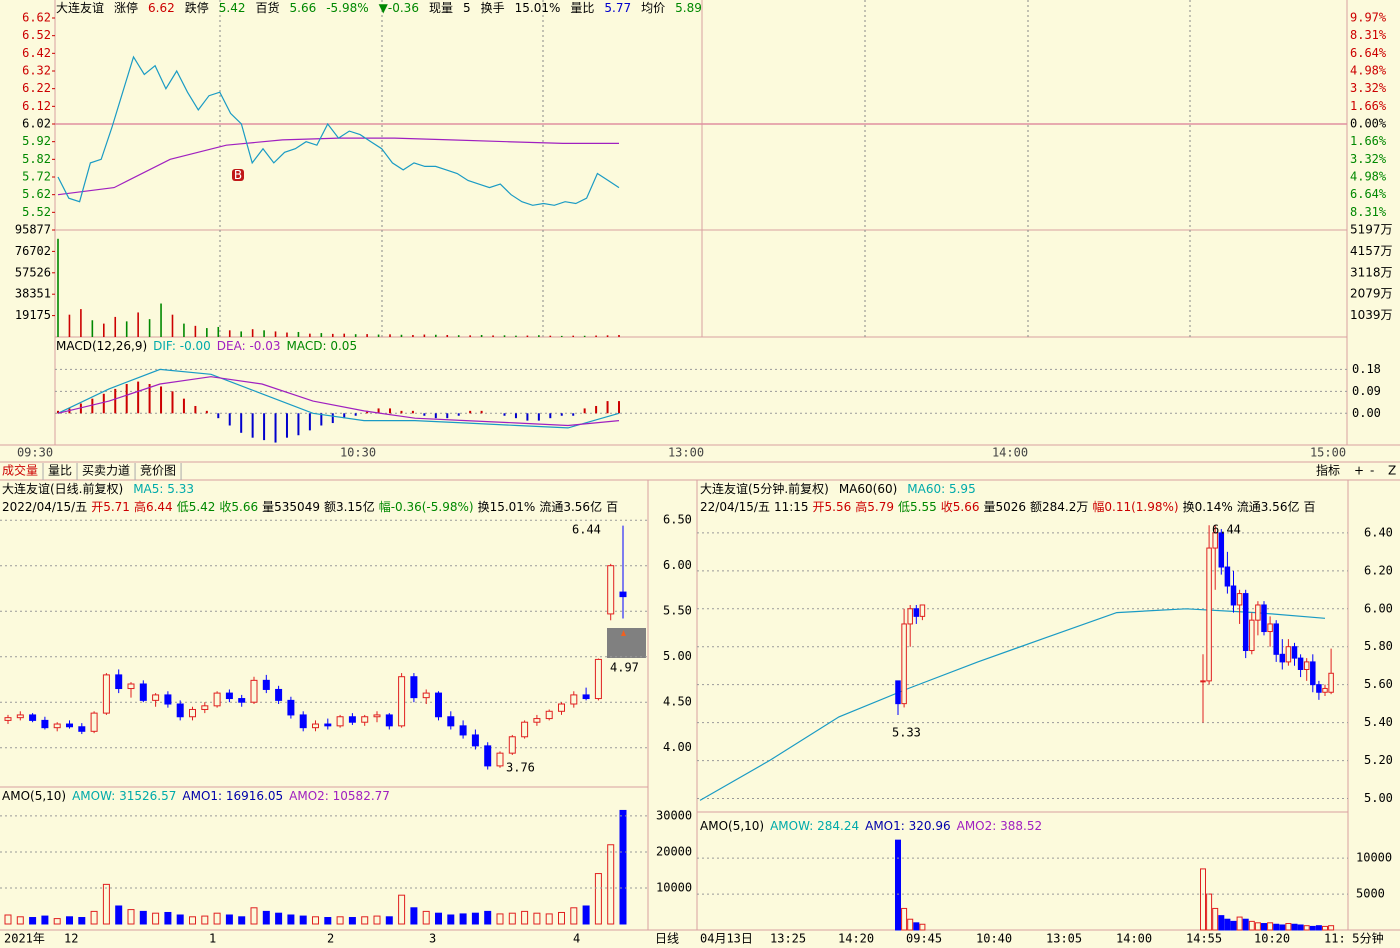 Image resolution: width=1400 pixels, height=948 pixels. What do you see at coordinates (507, 507) in the screenshot?
I see `header-item: 换15.01%` at bounding box center [507, 507].